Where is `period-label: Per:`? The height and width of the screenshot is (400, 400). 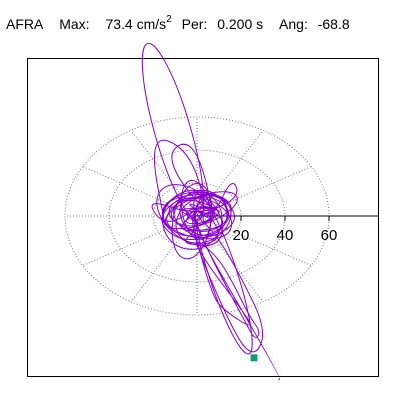
period-label: Per: is located at coordinates (194, 24).